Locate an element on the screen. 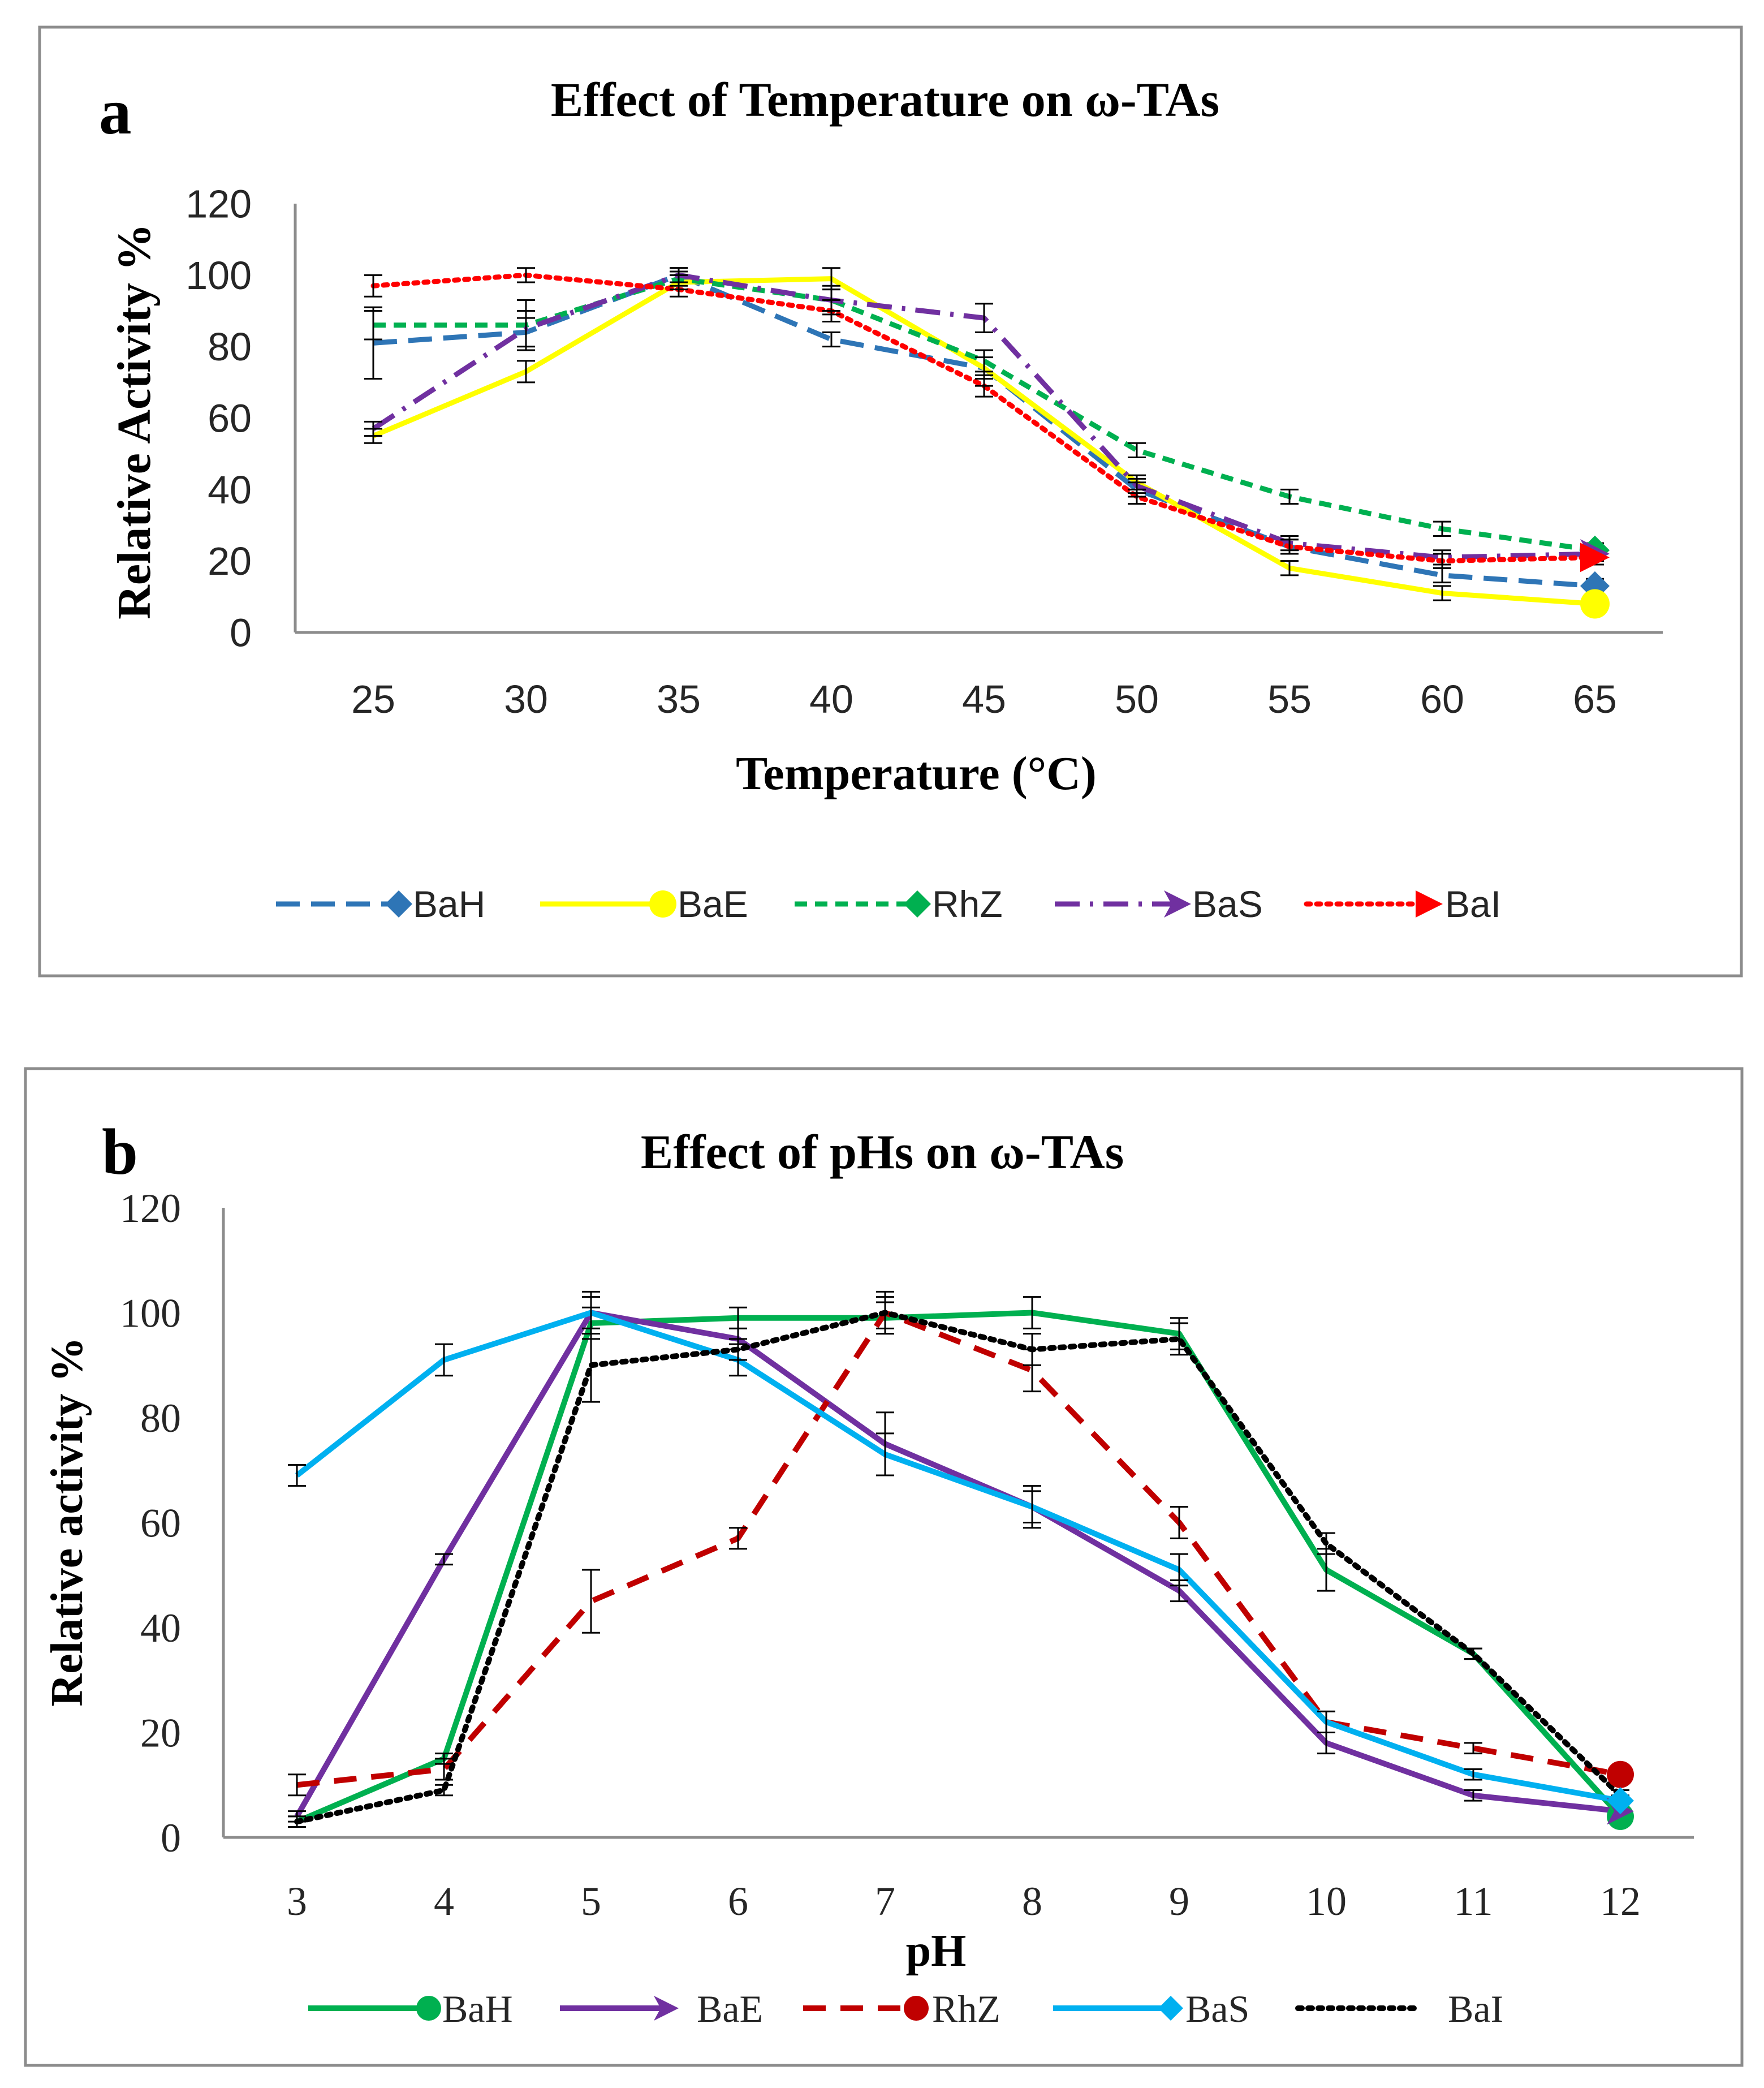 The height and width of the screenshot is (2088, 1764). x-tick-label: 7 is located at coordinates (885, 1901).